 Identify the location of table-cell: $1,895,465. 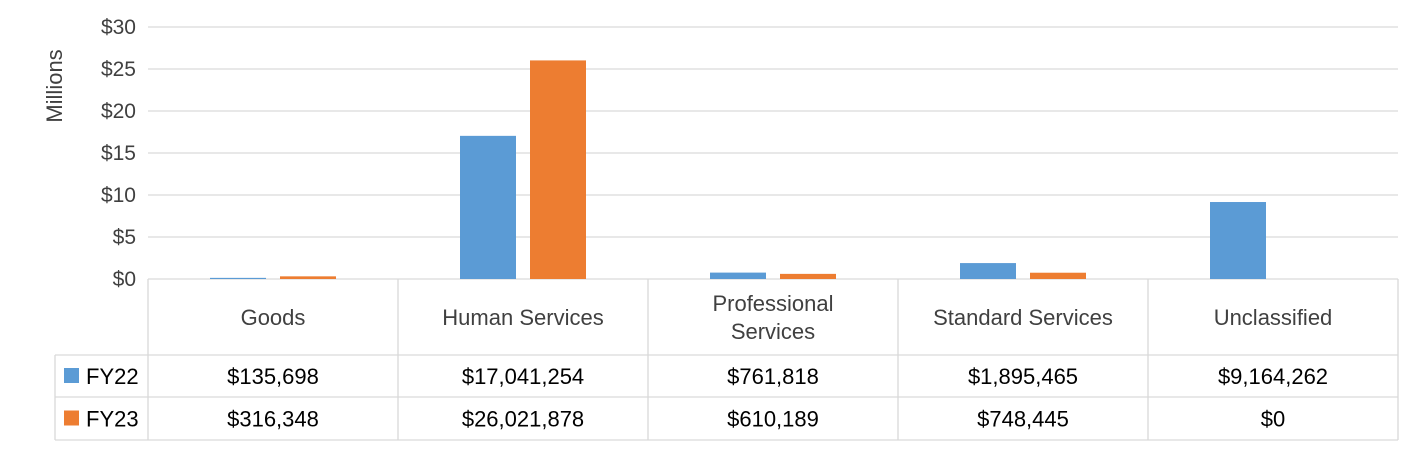
(1023, 376).